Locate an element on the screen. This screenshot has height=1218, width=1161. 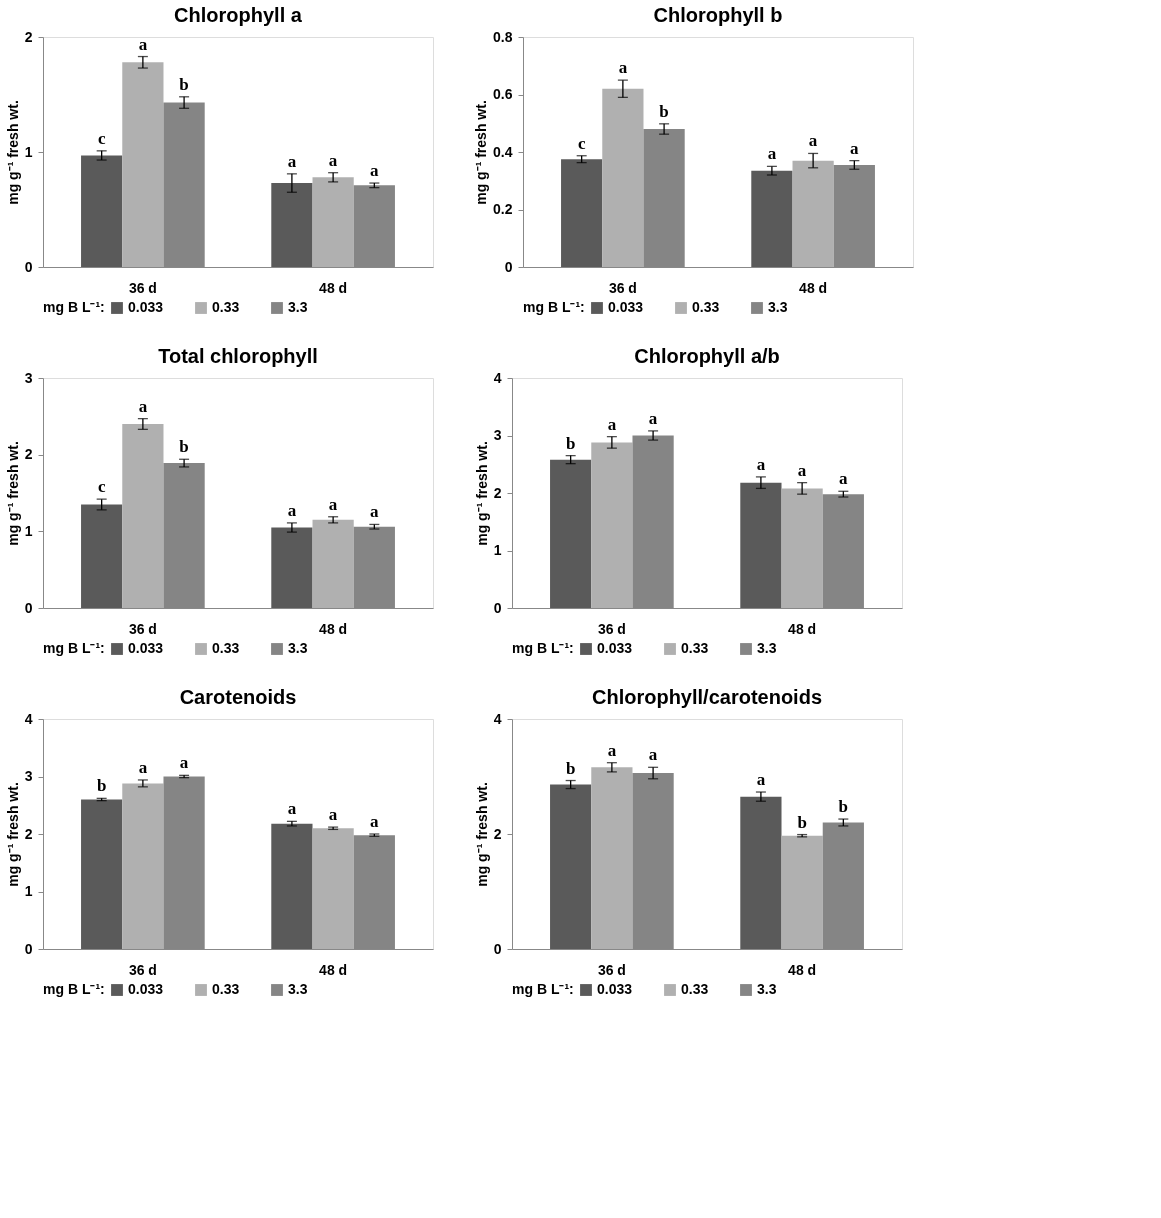
chart-title: Chlorophyll a is located at coordinates (238, 15).